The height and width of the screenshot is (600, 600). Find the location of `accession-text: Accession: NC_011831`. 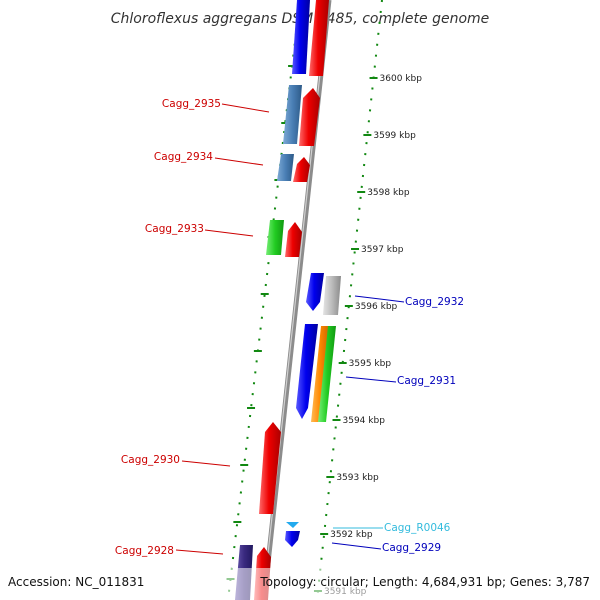

accession-text: Accession: NC_011831 is located at coordinates (76, 582).